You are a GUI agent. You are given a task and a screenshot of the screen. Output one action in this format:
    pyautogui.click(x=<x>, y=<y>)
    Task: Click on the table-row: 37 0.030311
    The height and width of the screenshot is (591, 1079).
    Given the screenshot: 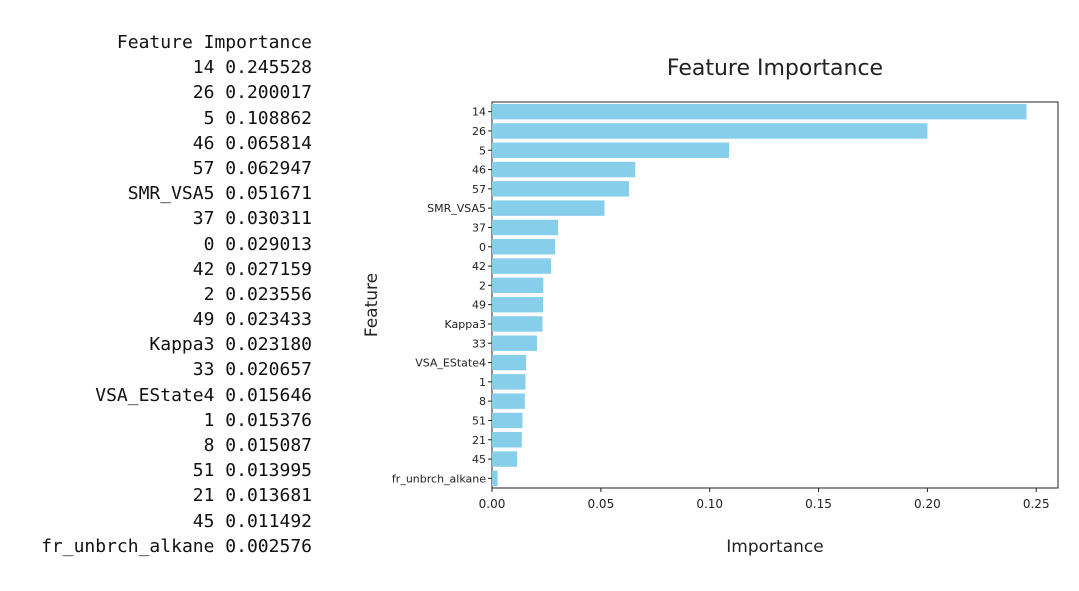 What is the action you would take?
    pyautogui.click(x=156, y=218)
    